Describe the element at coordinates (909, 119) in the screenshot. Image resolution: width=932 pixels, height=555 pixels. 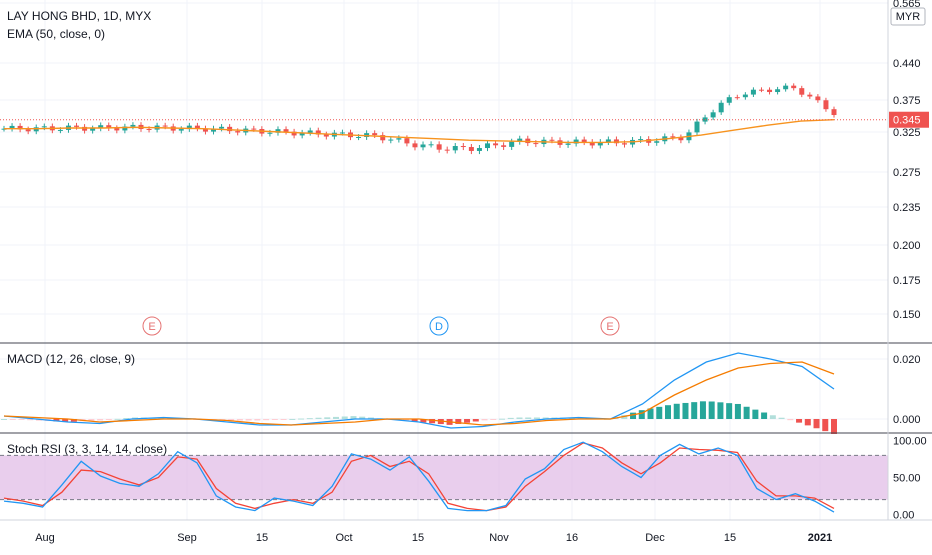
I see `last-price-tag` at that location.